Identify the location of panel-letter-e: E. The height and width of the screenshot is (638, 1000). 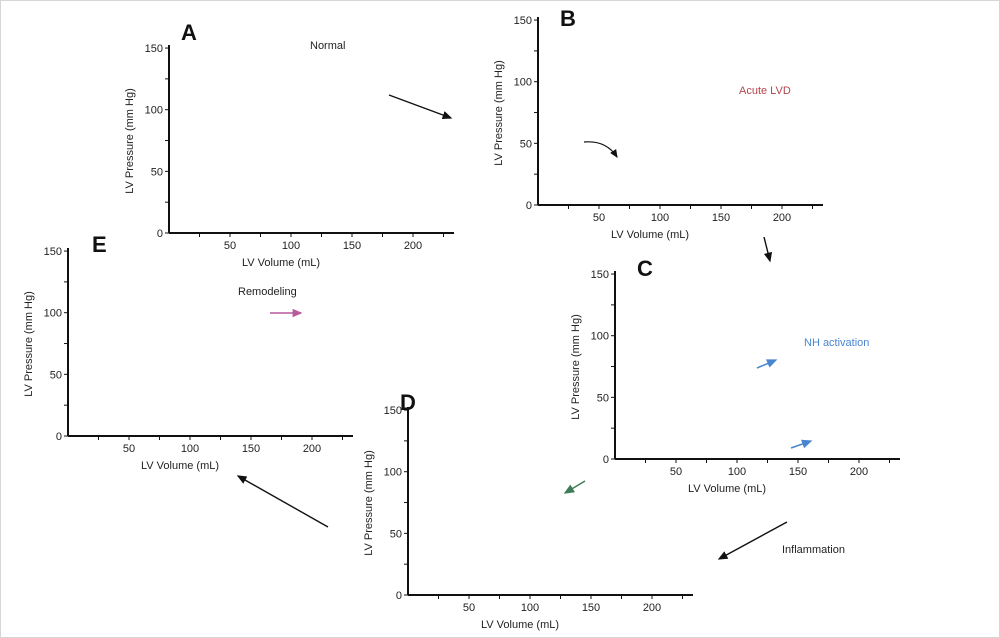
(99, 244).